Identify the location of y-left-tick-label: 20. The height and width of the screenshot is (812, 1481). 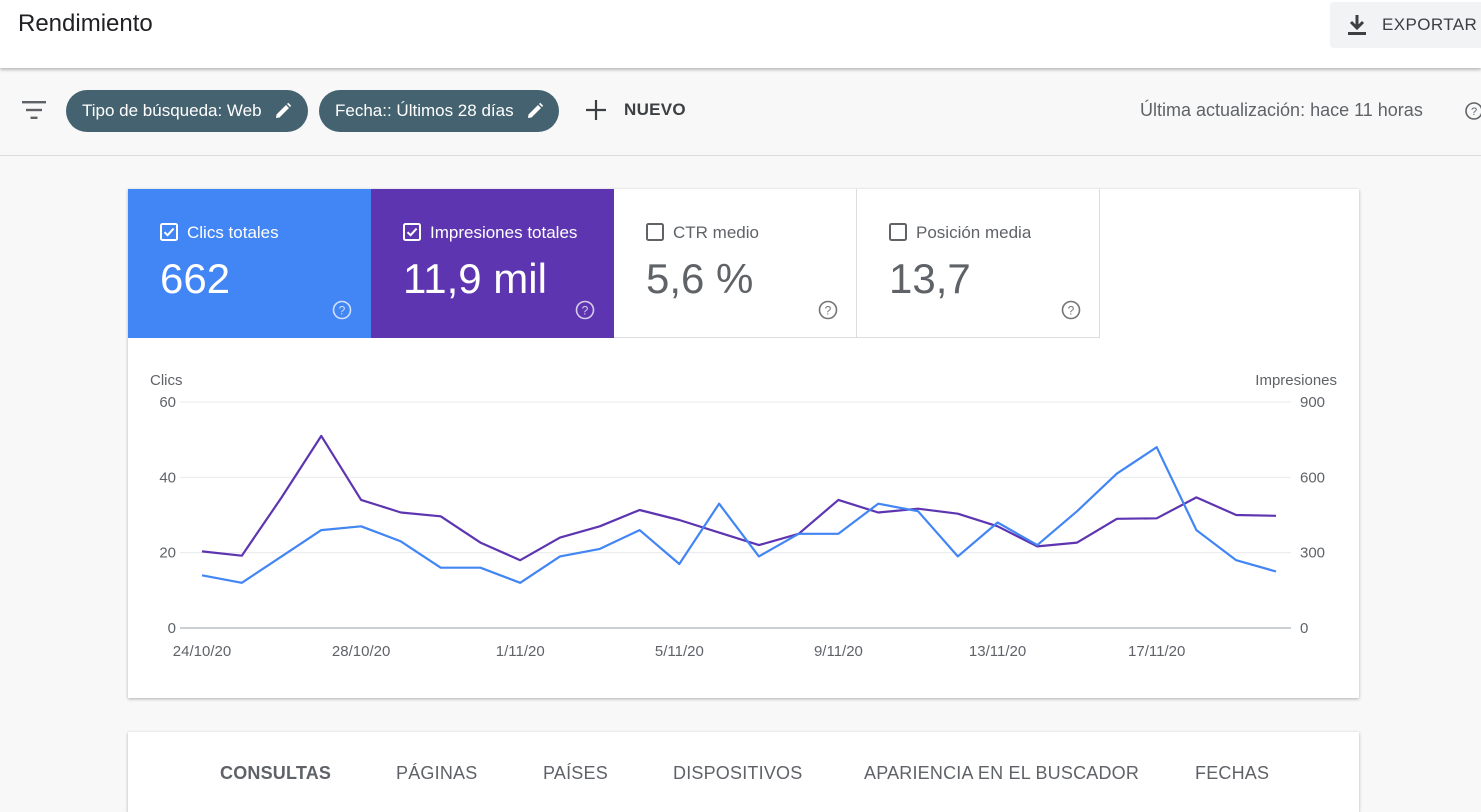
(167, 553).